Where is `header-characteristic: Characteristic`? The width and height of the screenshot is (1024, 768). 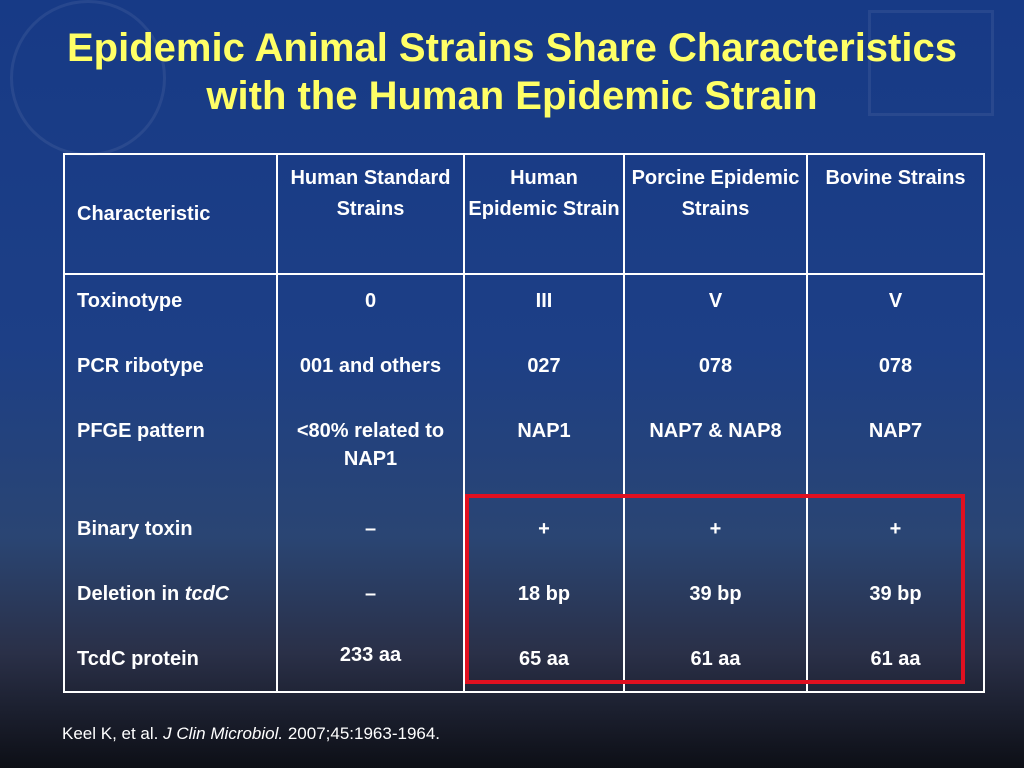
header-characteristic: Characteristic is located at coordinates (170, 214).